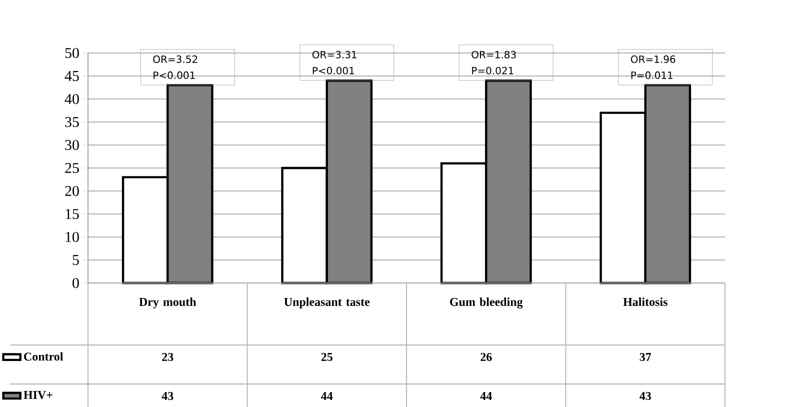 The width and height of the screenshot is (786, 407). Describe the element at coordinates (71, 76) in the screenshot. I see `y-tick-label: 45` at that location.